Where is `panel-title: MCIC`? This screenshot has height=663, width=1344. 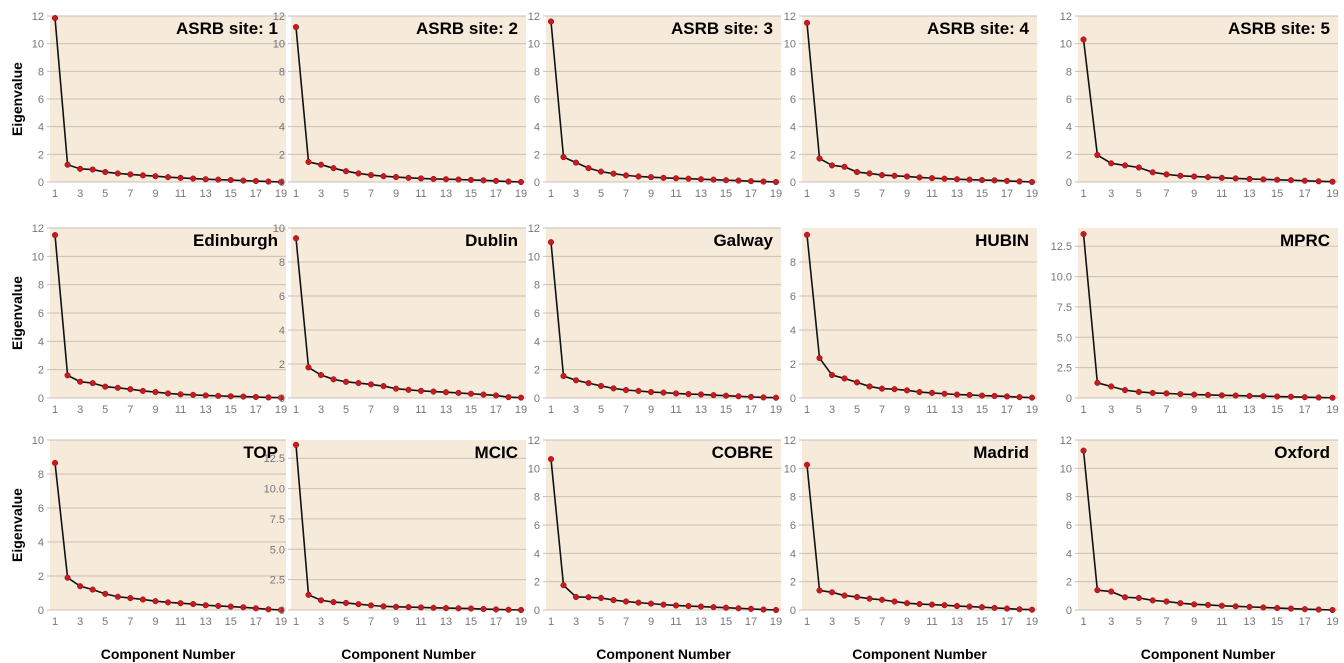 panel-title: MCIC is located at coordinates (496, 452).